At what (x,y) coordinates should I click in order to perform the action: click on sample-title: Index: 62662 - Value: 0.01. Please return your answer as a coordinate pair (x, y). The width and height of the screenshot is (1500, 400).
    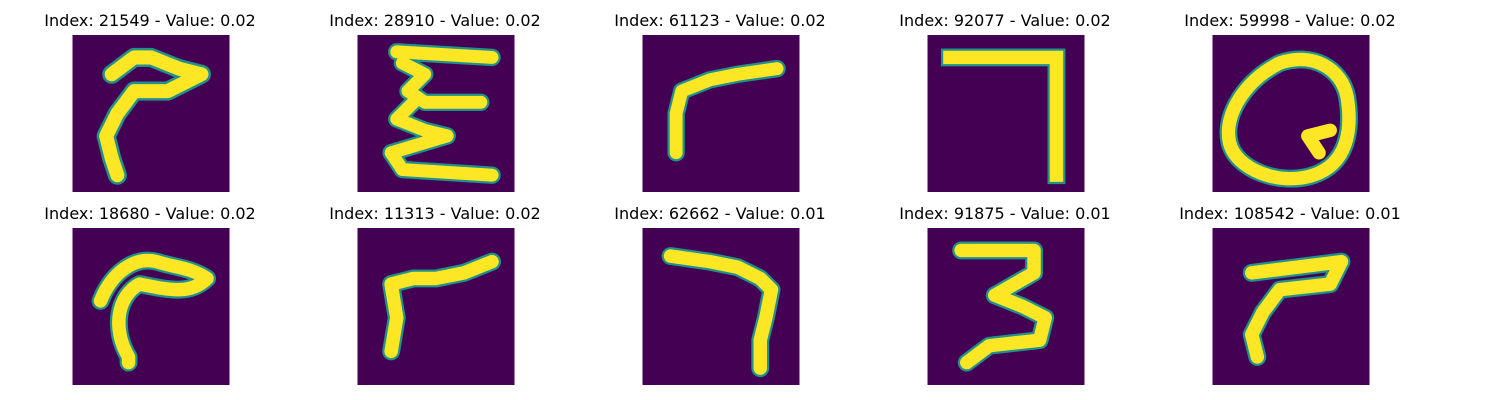
    Looking at the image, I should click on (720, 213).